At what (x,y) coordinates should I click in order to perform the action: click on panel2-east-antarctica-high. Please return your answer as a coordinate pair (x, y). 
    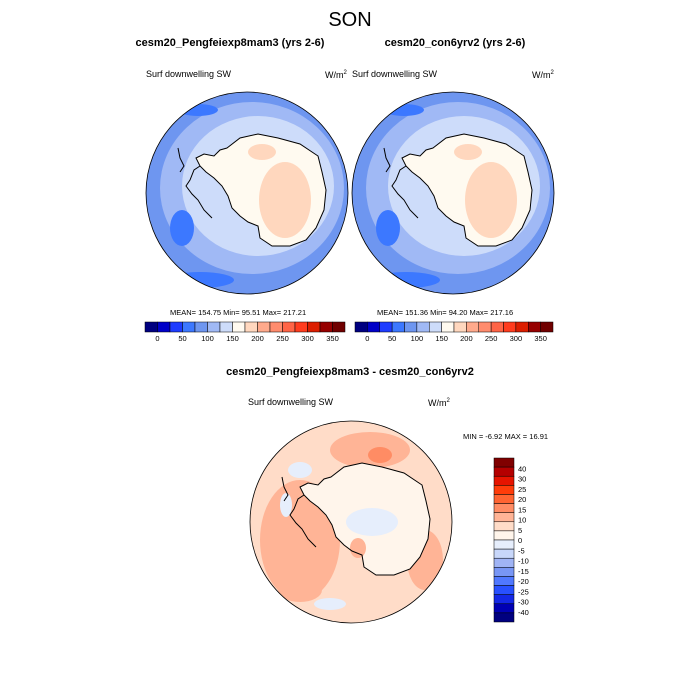
    Looking at the image, I should click on (491, 200).